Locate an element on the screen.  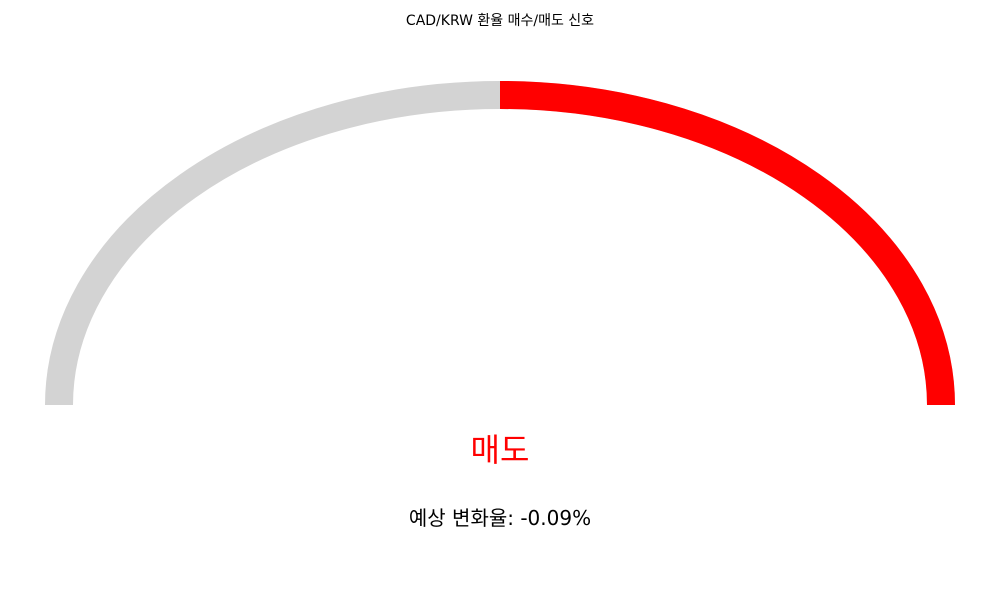
chart-title: CAD/KRW 환율 매수/매도 신호 is located at coordinates (500, 21).